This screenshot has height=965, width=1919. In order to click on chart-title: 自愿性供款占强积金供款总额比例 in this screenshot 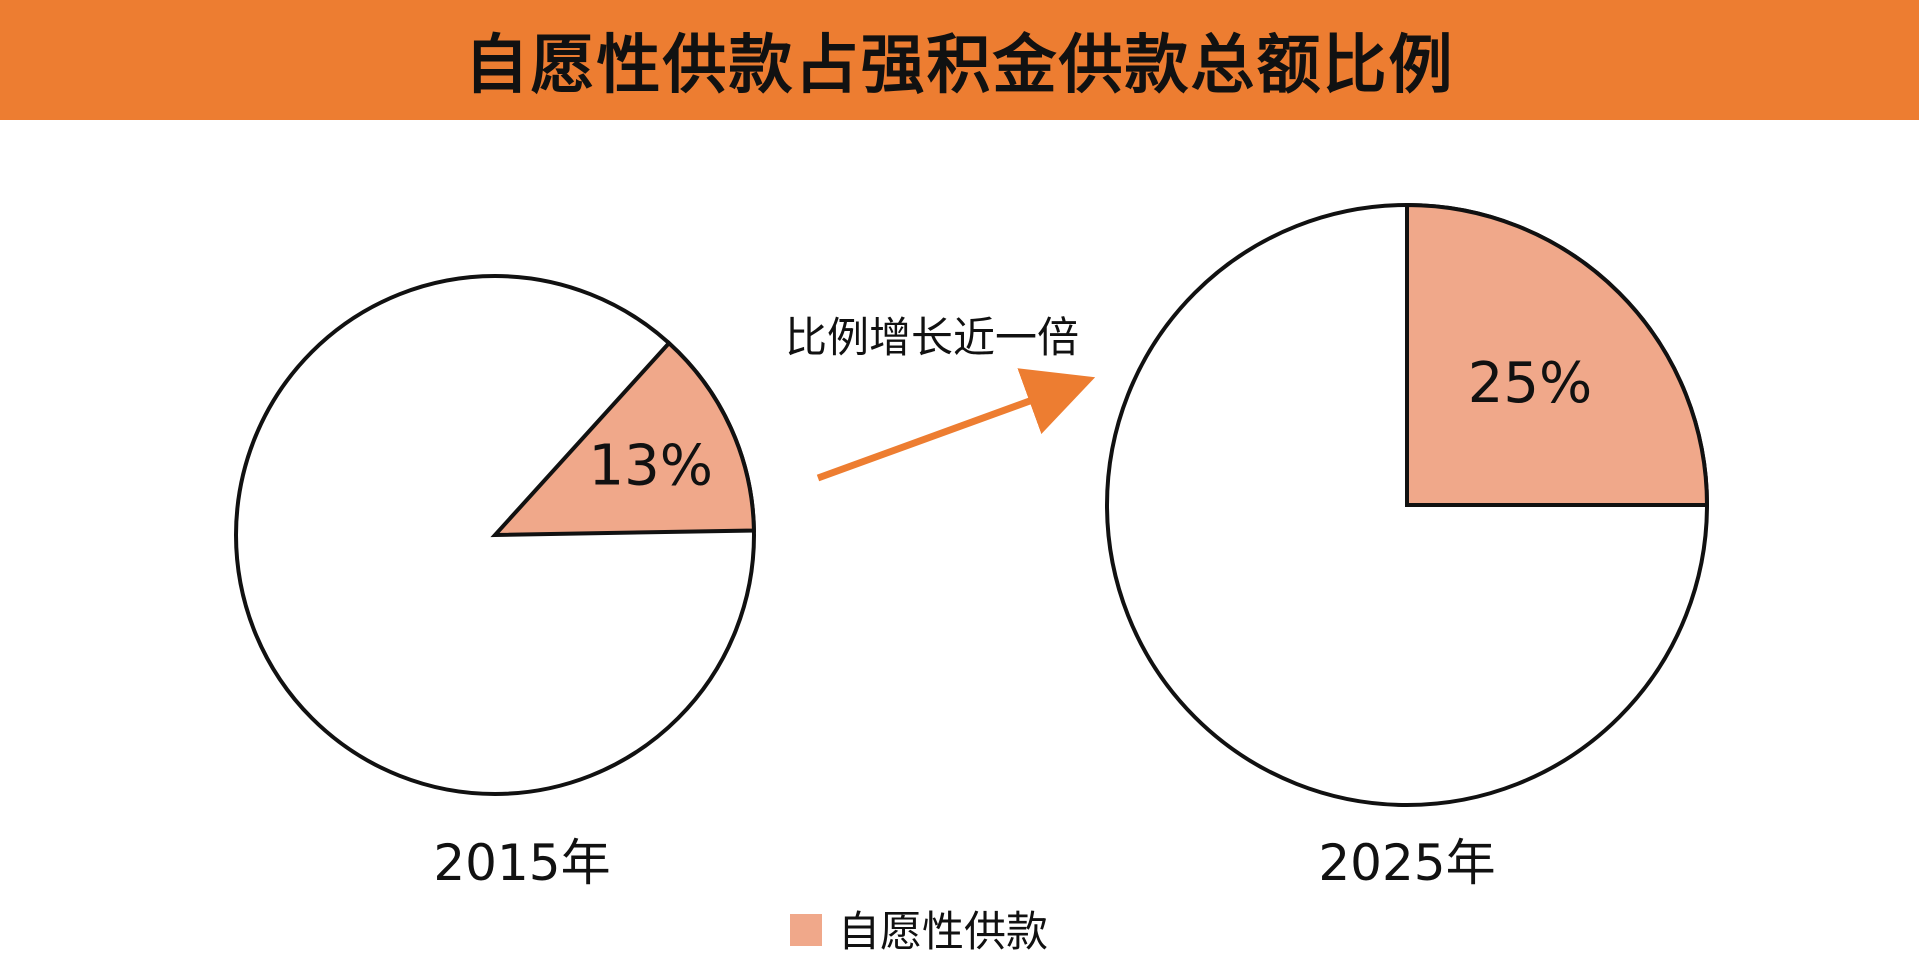, I will do `click(959, 66)`.